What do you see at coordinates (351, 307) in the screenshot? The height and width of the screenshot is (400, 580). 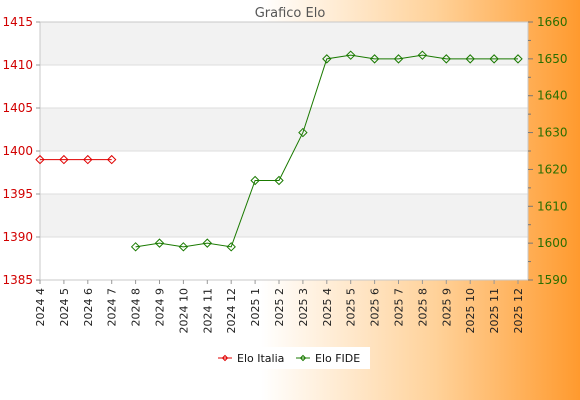 I see `x-tick-label: 2025 5` at bounding box center [351, 307].